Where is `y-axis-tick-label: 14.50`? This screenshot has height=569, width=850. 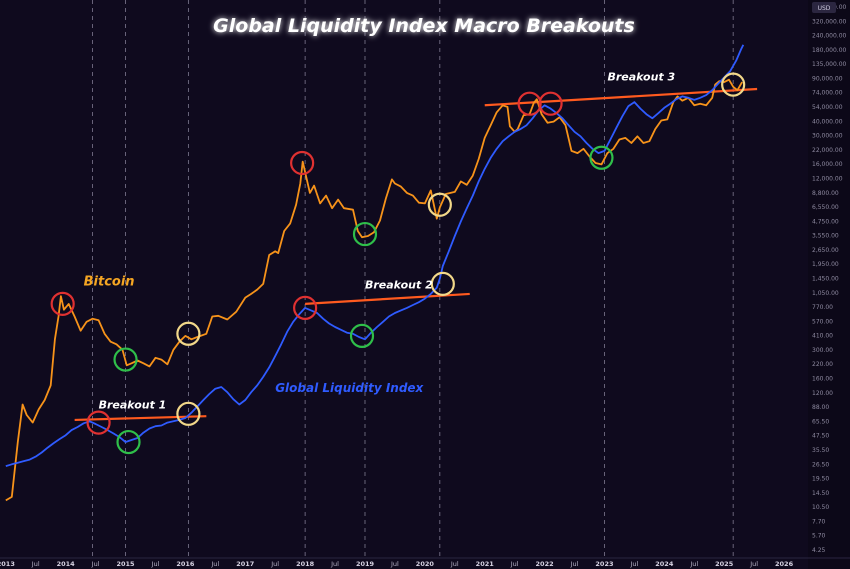 y-axis-tick-label: 14.50 is located at coordinates (820, 493).